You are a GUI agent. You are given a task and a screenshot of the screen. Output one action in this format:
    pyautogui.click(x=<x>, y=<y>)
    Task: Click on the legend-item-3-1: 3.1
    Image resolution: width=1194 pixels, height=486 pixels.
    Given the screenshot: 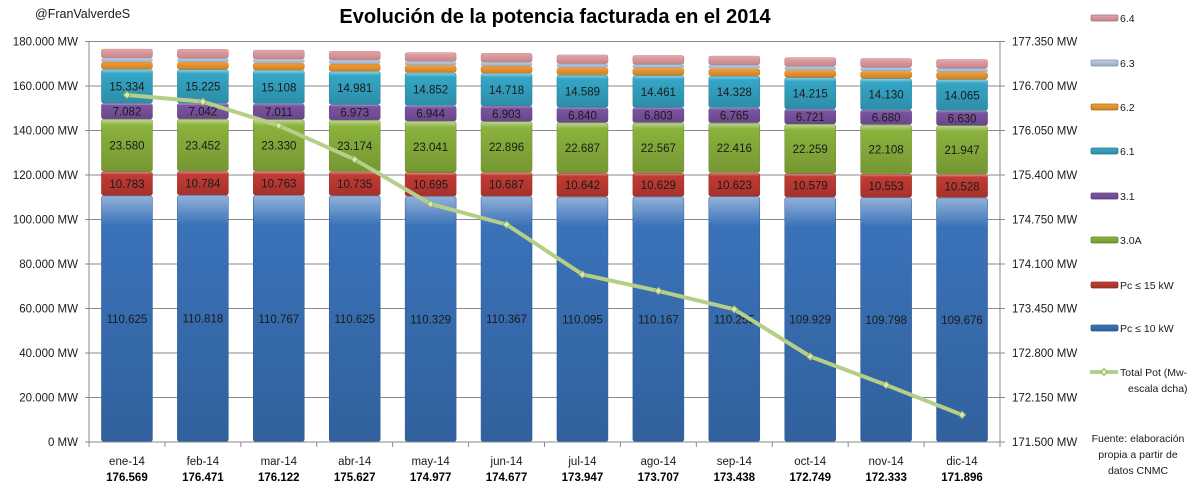 What is the action you would take?
    pyautogui.click(x=1112, y=197)
    